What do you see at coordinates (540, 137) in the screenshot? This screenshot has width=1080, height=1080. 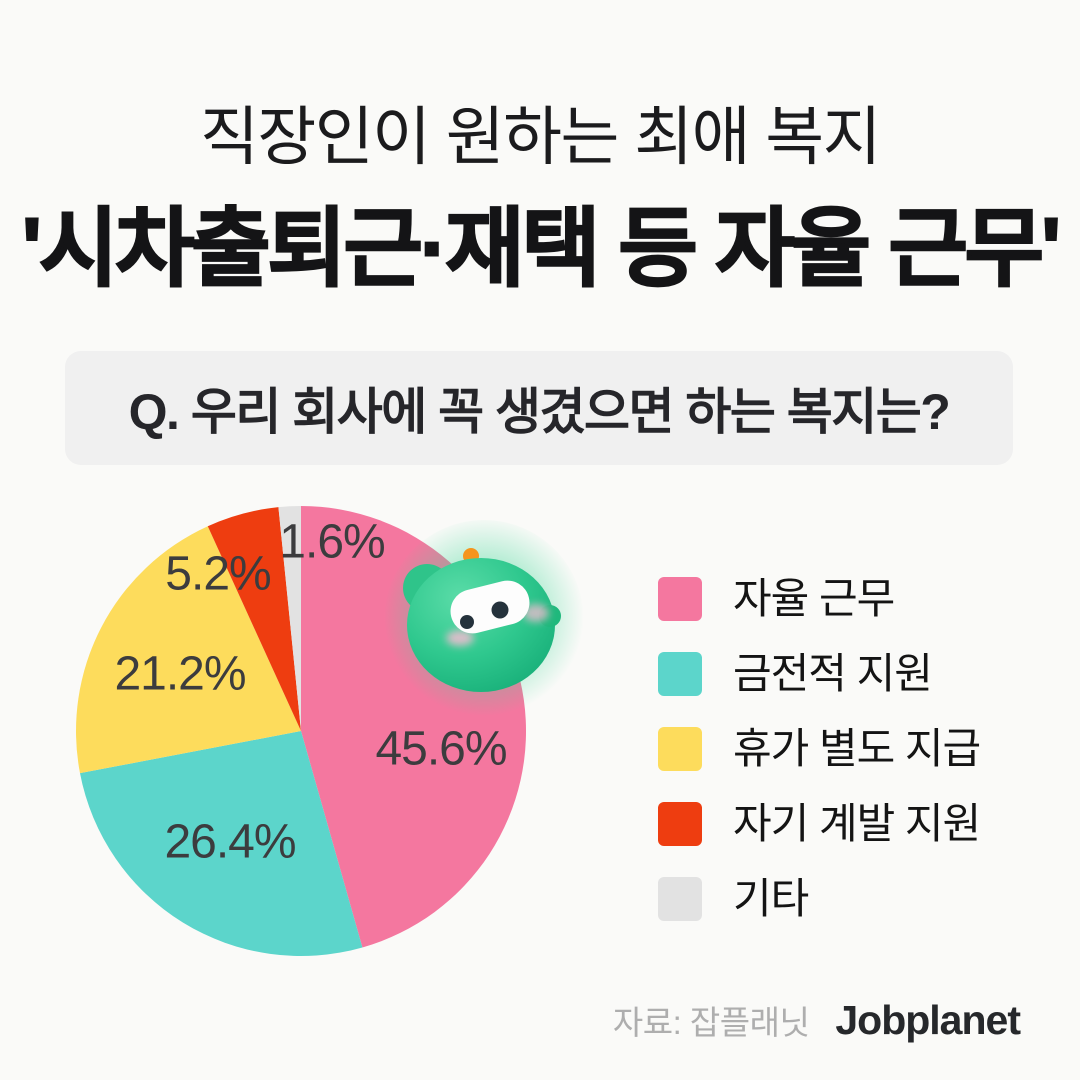 I see `page-title-line1: 직장인이 원하는 최애 복지` at bounding box center [540, 137].